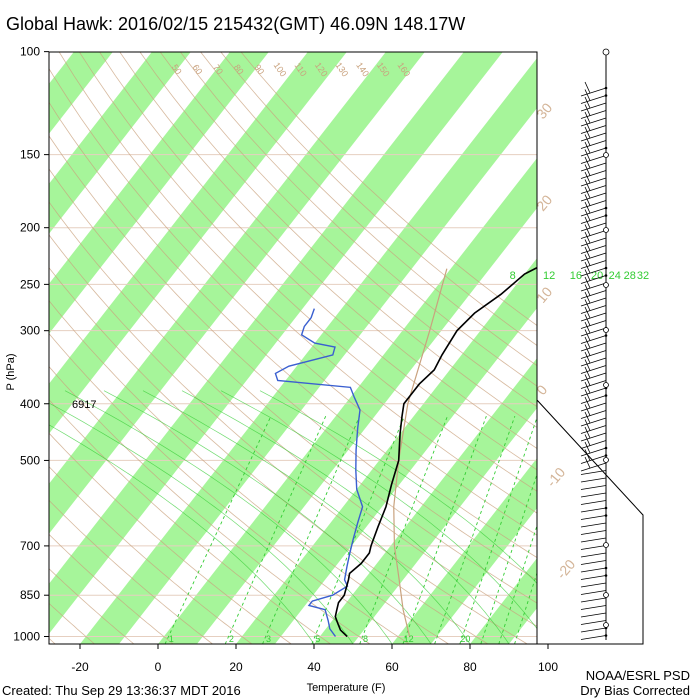  I want to click on mixing-ratio-label: 5, so click(317, 639).